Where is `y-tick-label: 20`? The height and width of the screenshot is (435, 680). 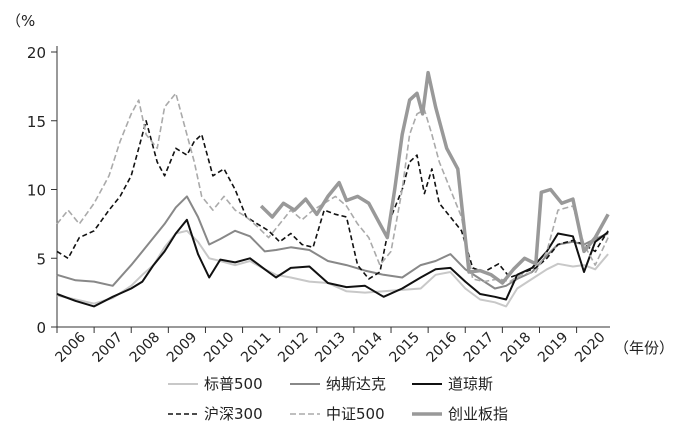 y-tick-label: 20 is located at coordinates (36, 53).